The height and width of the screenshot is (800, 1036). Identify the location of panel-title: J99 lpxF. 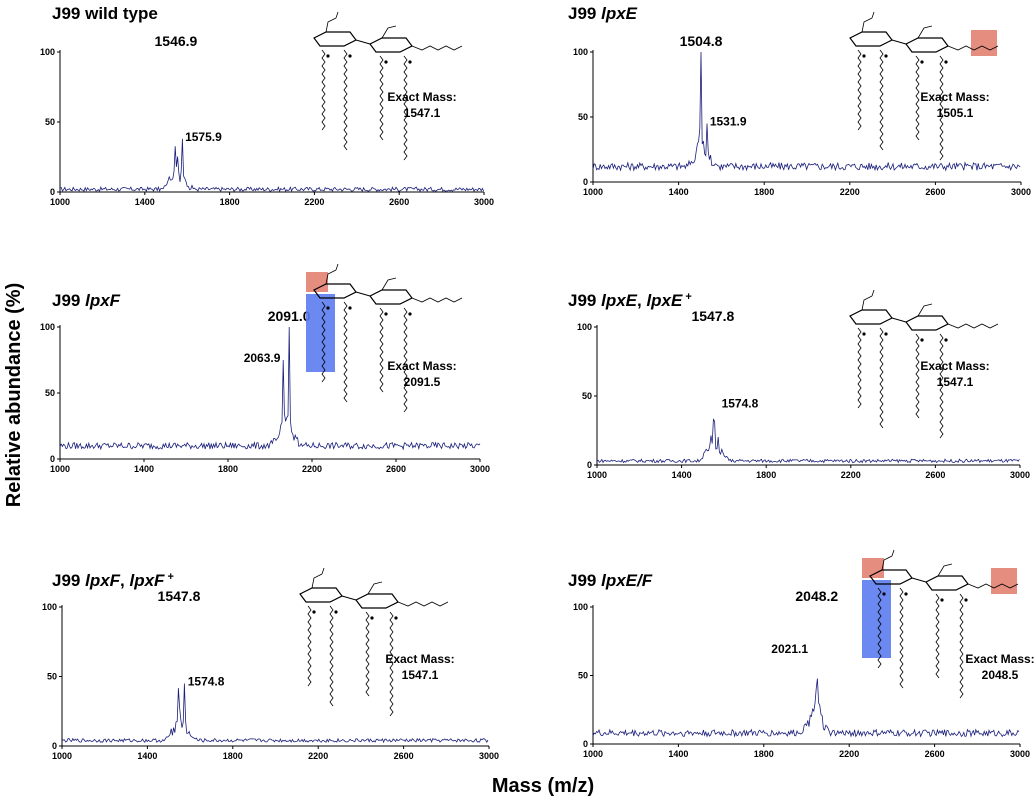
(86, 300).